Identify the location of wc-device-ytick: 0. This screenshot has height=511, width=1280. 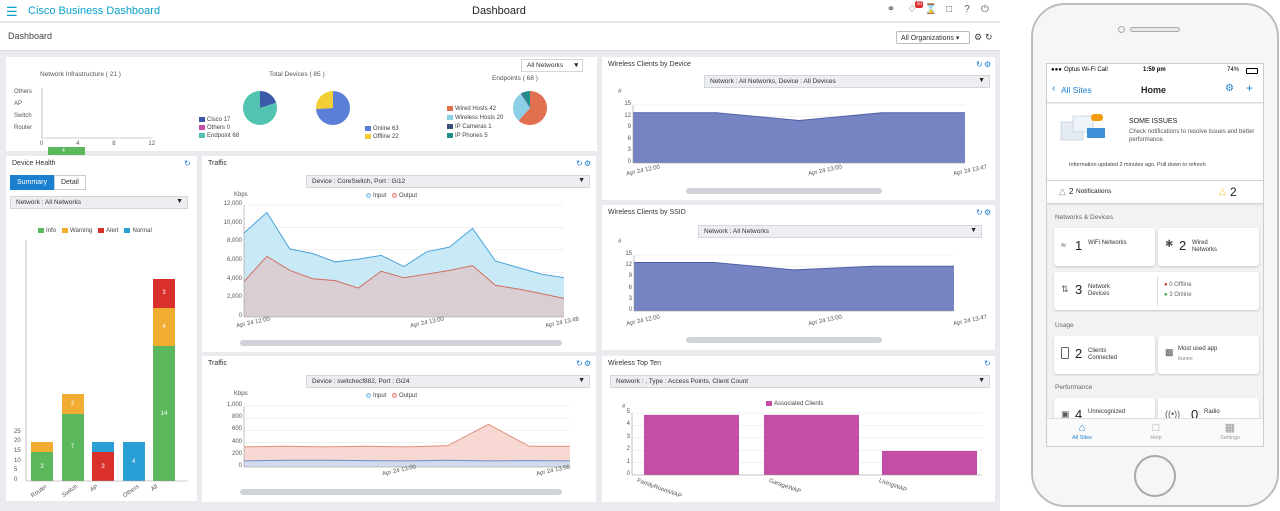
(629, 162).